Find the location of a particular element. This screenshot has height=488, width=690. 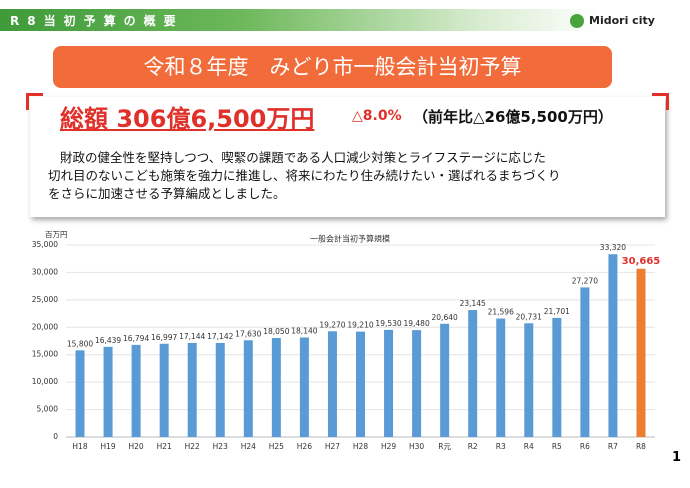

logo: Midori city is located at coordinates (612, 21).